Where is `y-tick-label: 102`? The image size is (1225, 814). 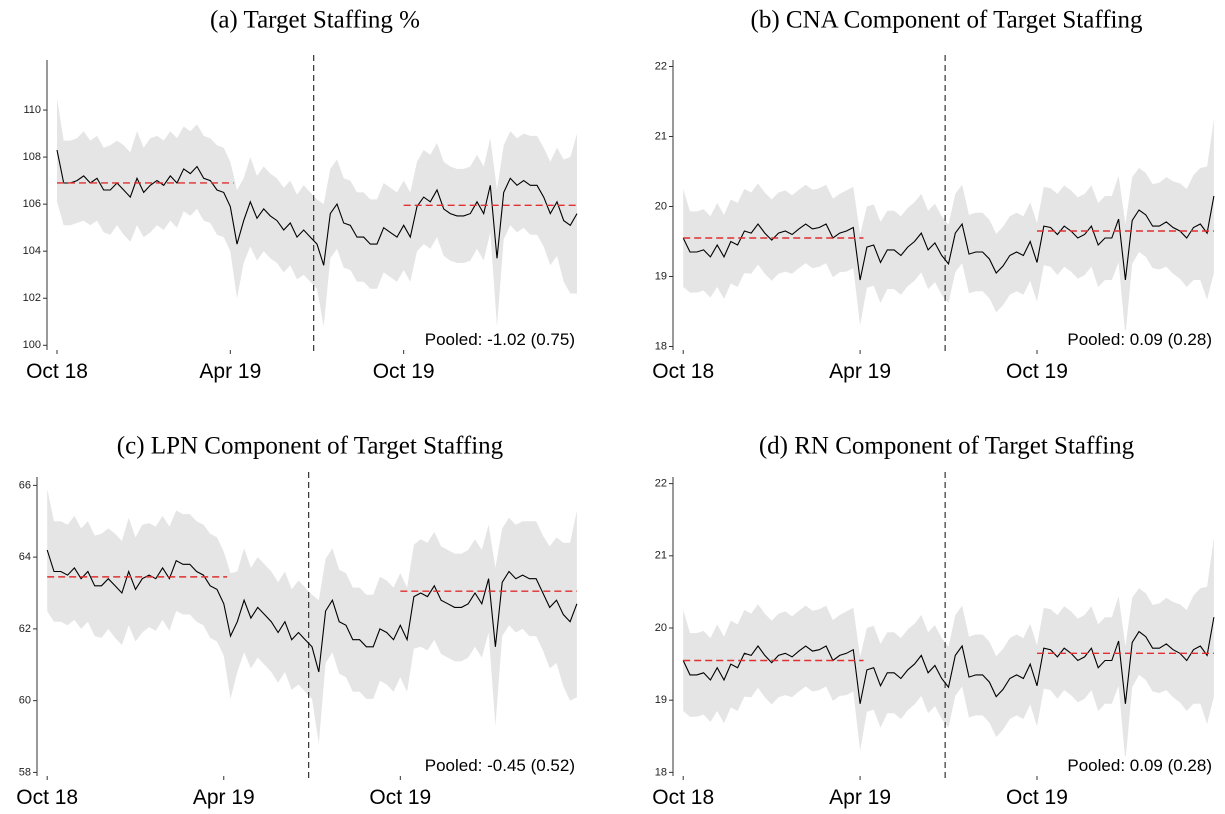
y-tick-label: 102 is located at coordinates (32, 298).